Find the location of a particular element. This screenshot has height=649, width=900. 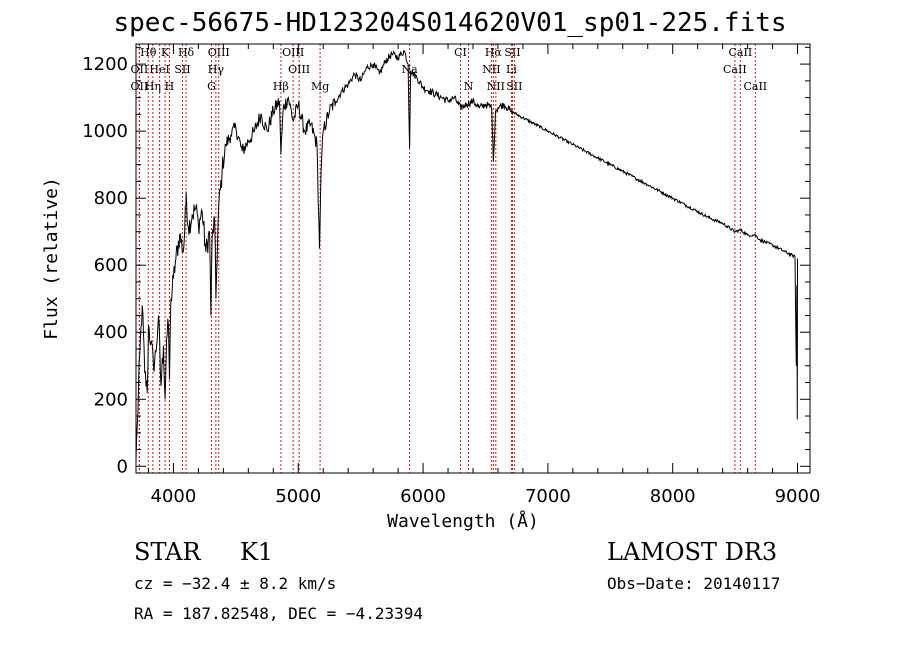

obs-date: Obs−Date: 20140117 is located at coordinates (694, 583).